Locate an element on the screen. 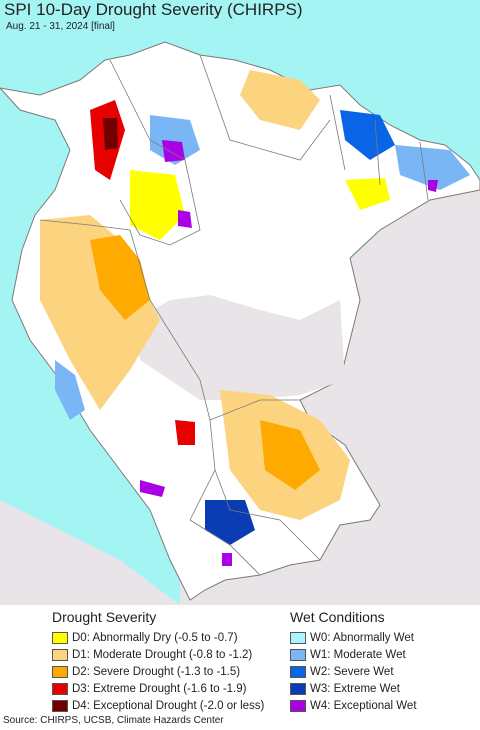 The image size is (480, 730). map-title: SPI 10-Day Drought Severity (CHIRPS) is located at coordinates (153, 9).